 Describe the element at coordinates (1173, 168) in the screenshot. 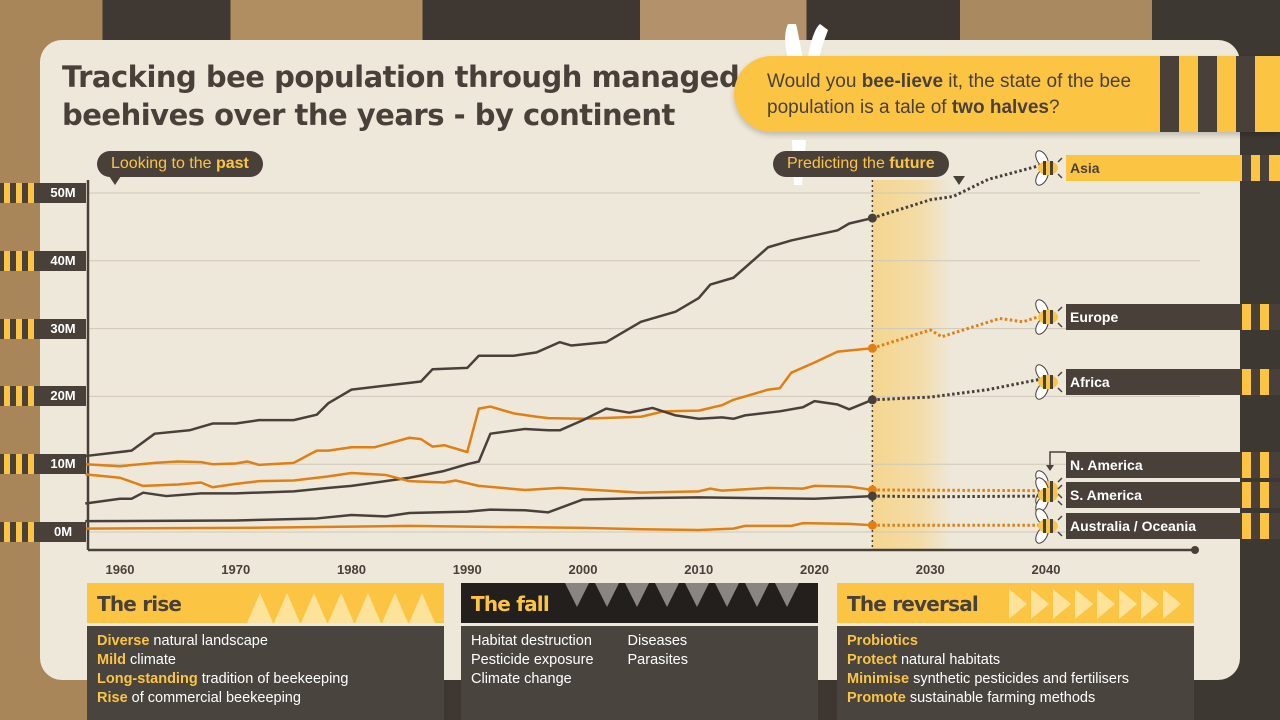

I see `series-label-asia: Asia` at that location.